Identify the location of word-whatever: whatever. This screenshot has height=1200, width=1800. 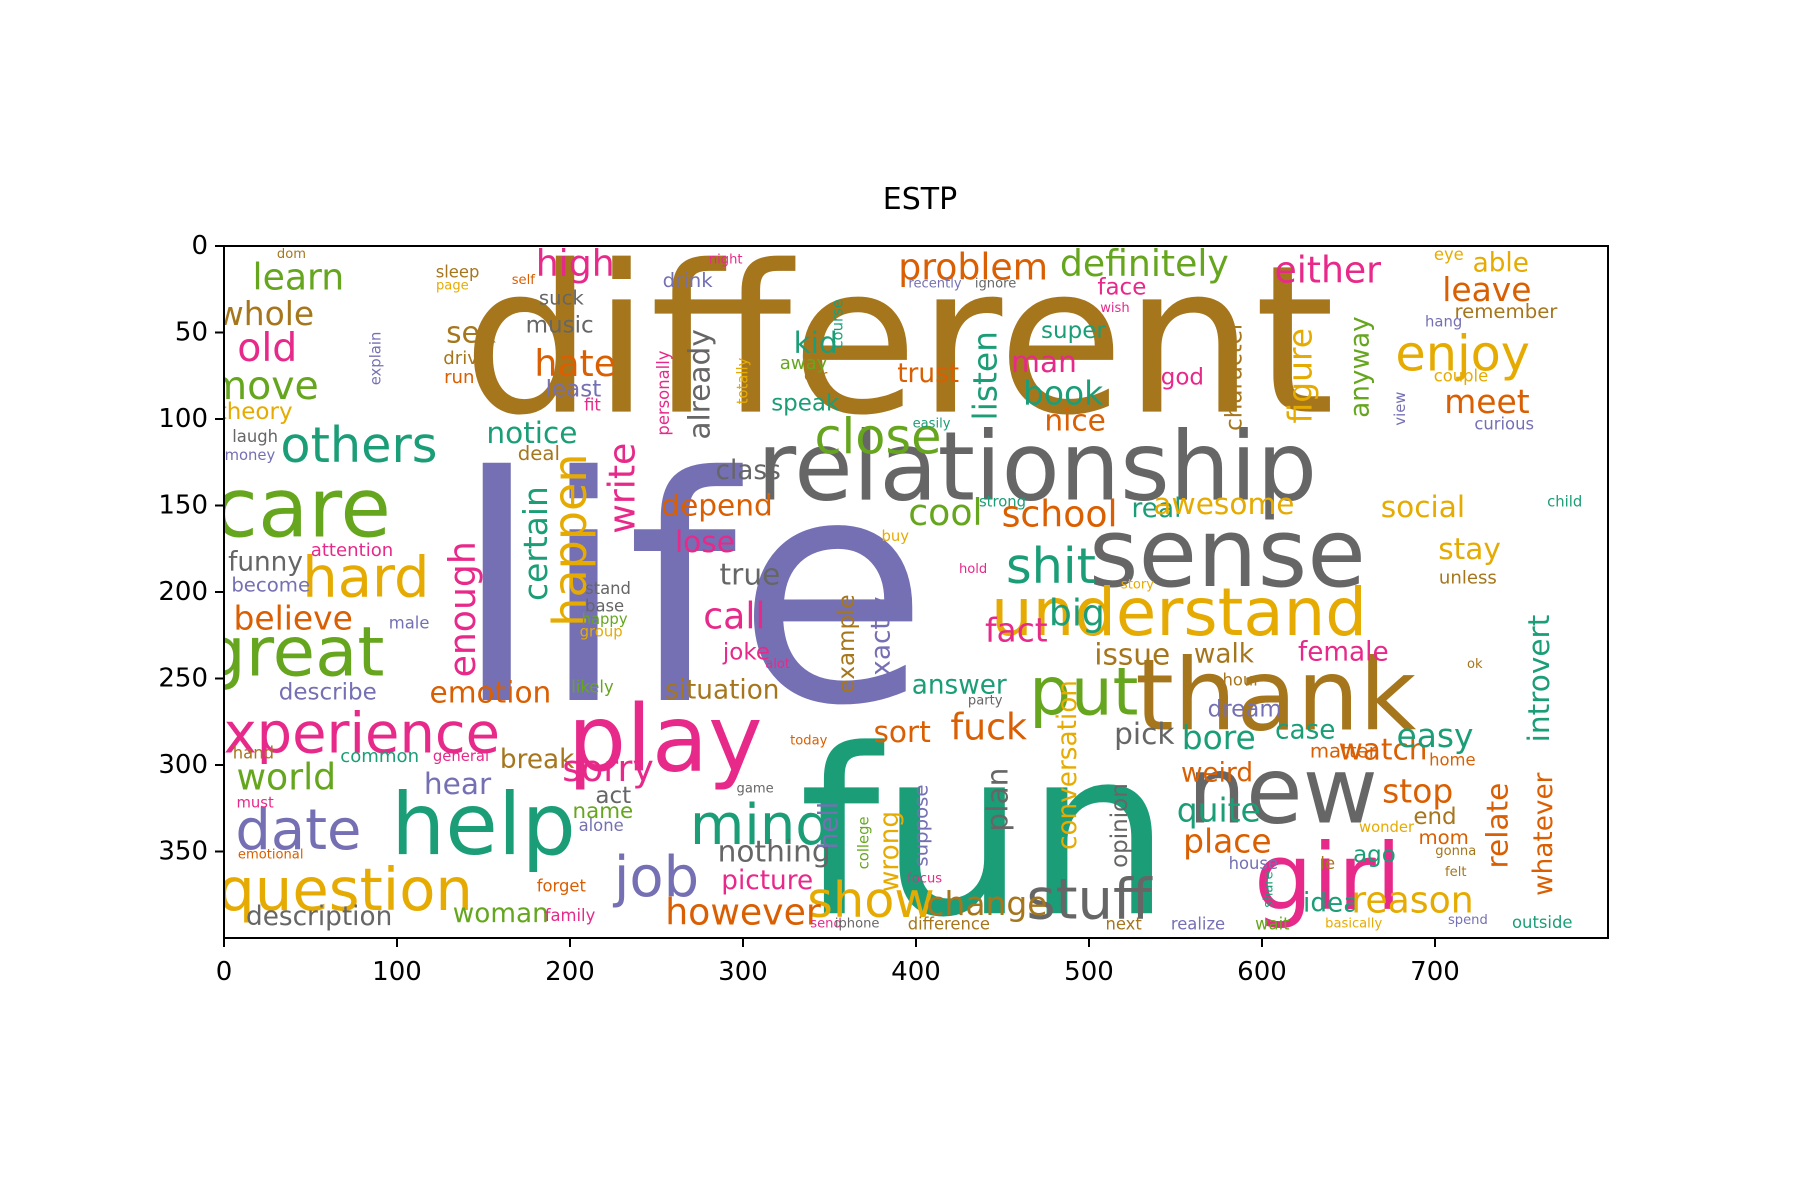
(1544, 834).